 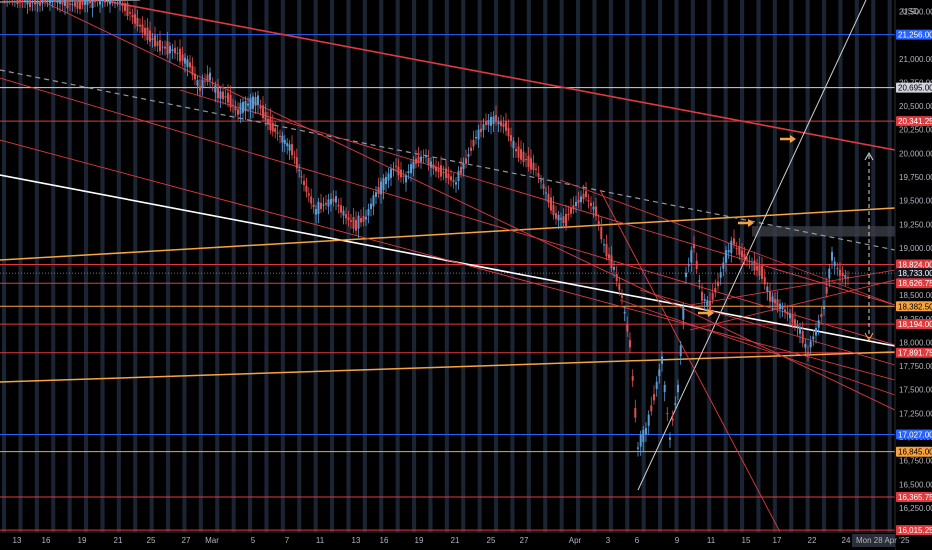 What do you see at coordinates (17, 540) in the screenshot?
I see `time-tick-label: 13` at bounding box center [17, 540].